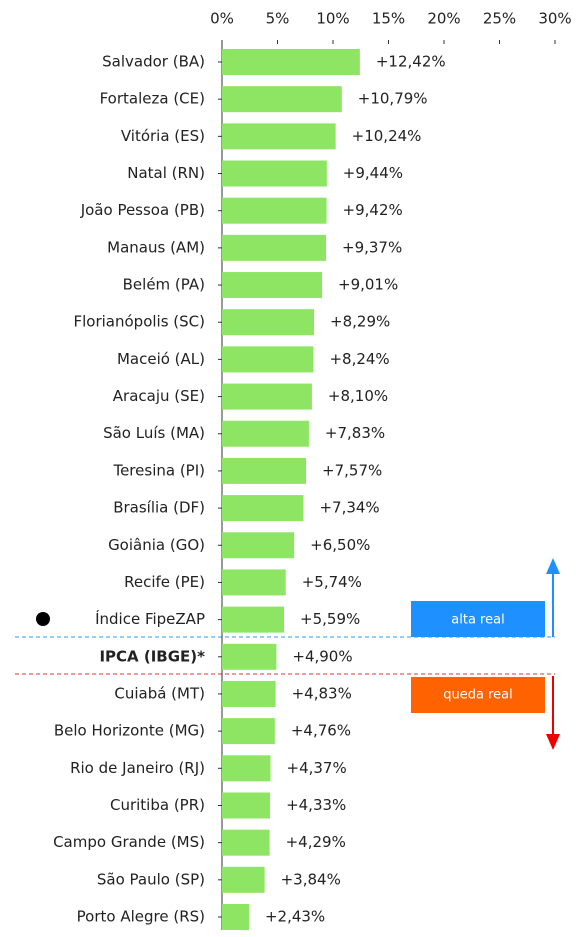  I want to click on value-label: +10,24%, so click(387, 136).